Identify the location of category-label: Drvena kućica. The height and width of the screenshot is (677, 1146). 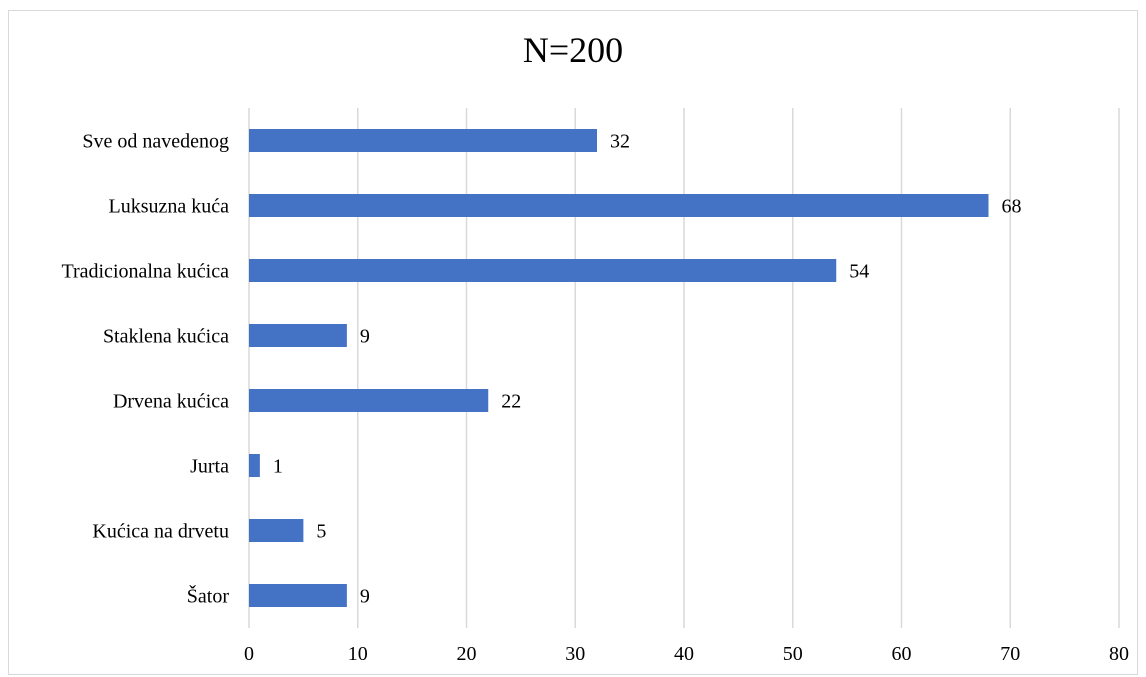
(171, 402).